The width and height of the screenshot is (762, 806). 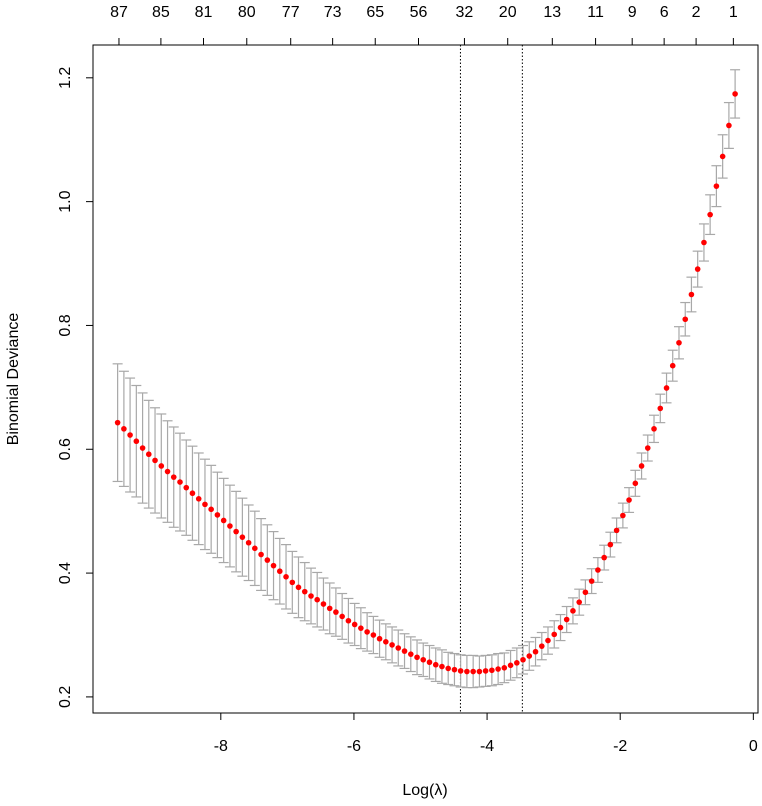 What do you see at coordinates (13, 379) in the screenshot?
I see `y-axis-label: Binomial Deviance` at bounding box center [13, 379].